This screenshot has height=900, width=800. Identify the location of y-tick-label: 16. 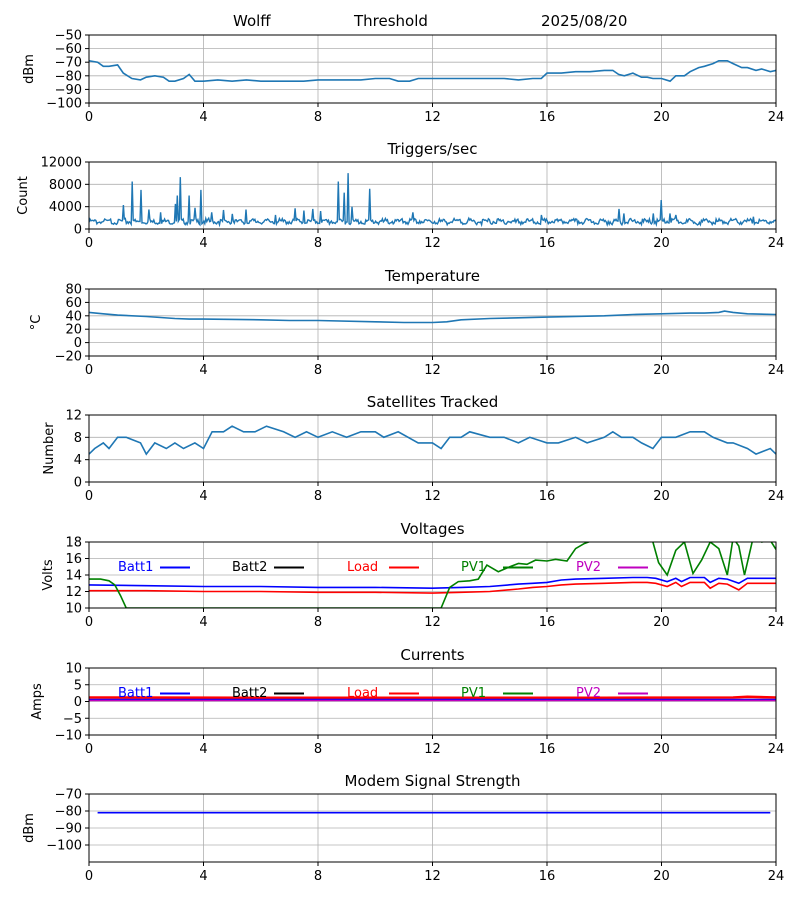
(73, 559).